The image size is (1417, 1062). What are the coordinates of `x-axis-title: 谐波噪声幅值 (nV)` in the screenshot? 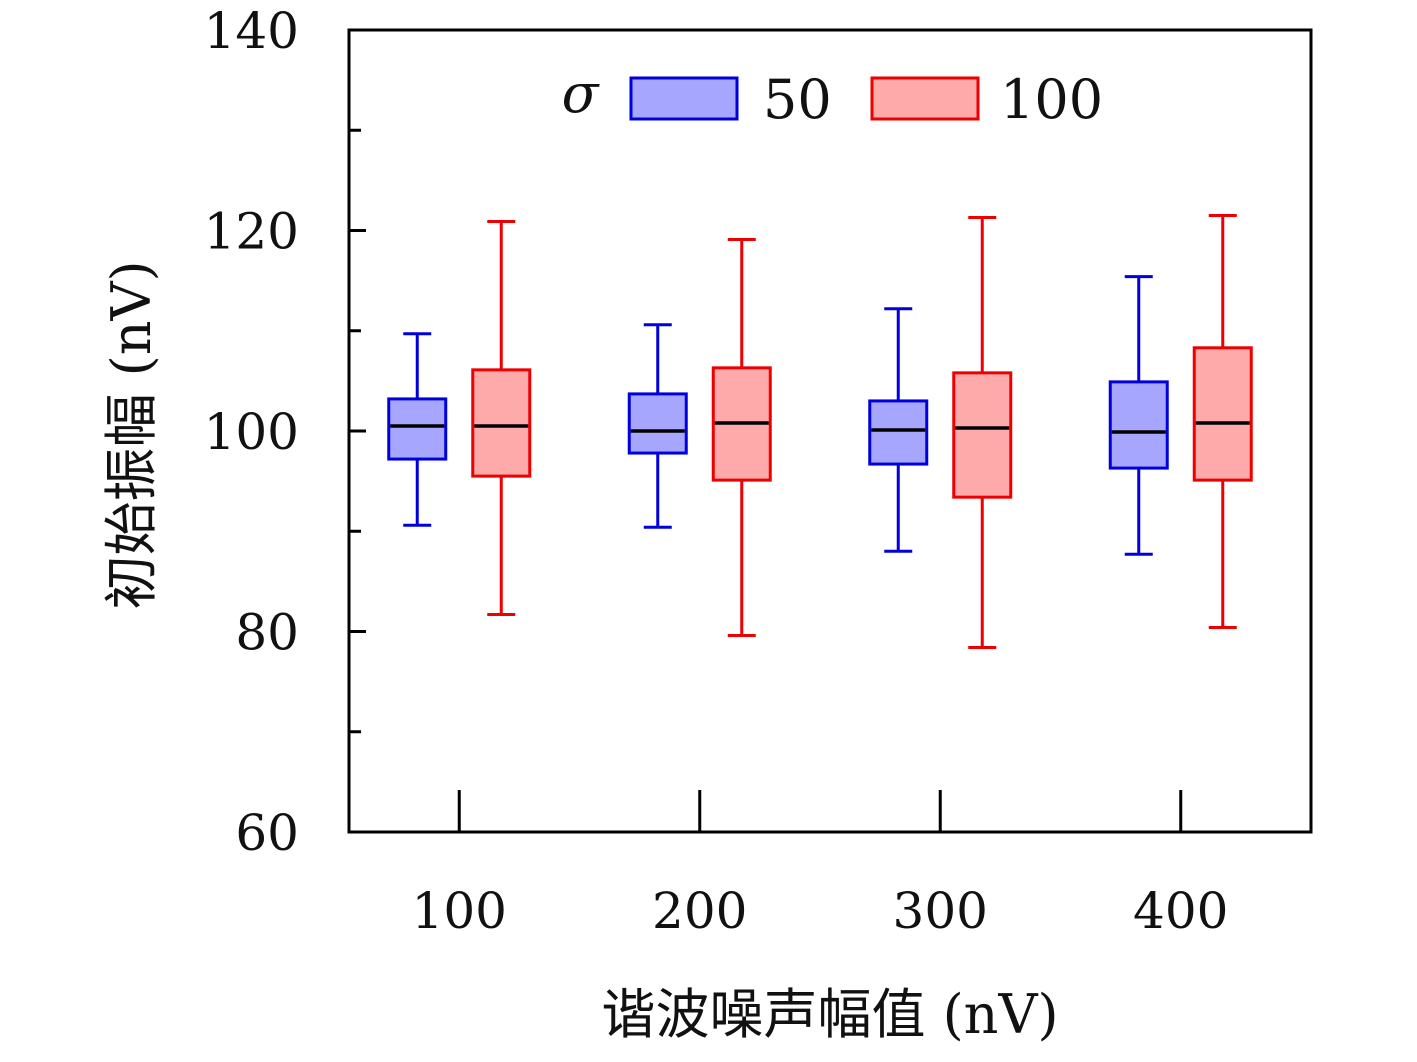 It's located at (829, 1014).